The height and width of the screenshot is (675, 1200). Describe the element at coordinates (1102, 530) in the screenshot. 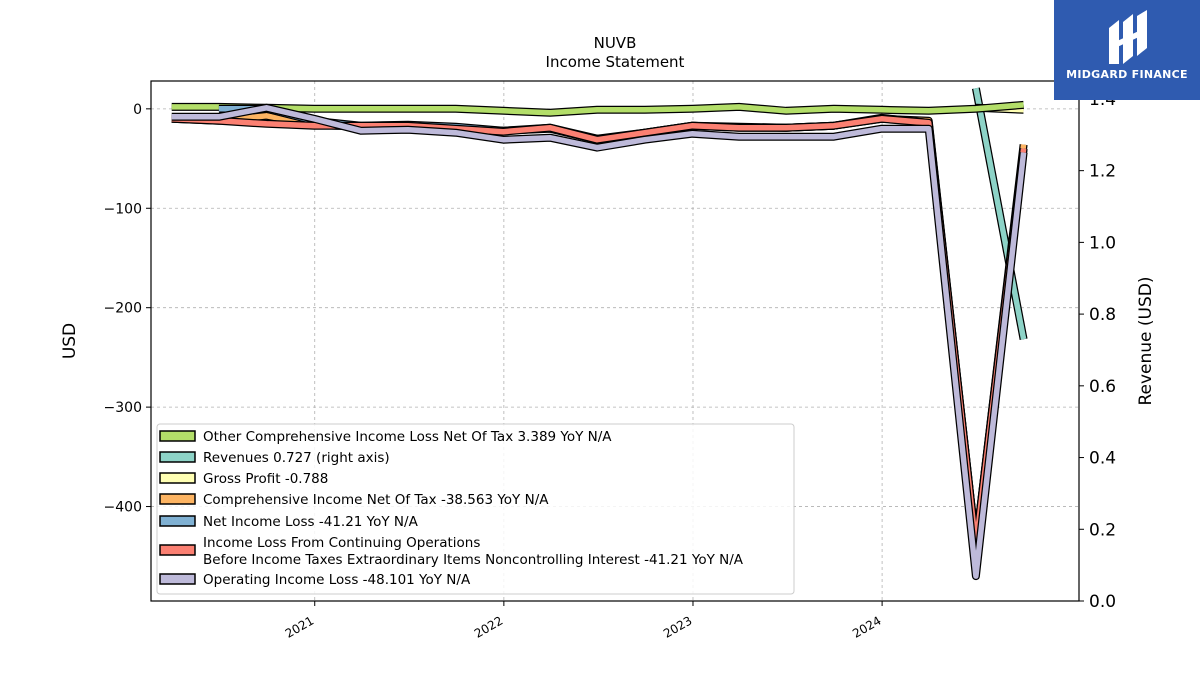

I see `y-right-tick-label: 0.2` at that location.